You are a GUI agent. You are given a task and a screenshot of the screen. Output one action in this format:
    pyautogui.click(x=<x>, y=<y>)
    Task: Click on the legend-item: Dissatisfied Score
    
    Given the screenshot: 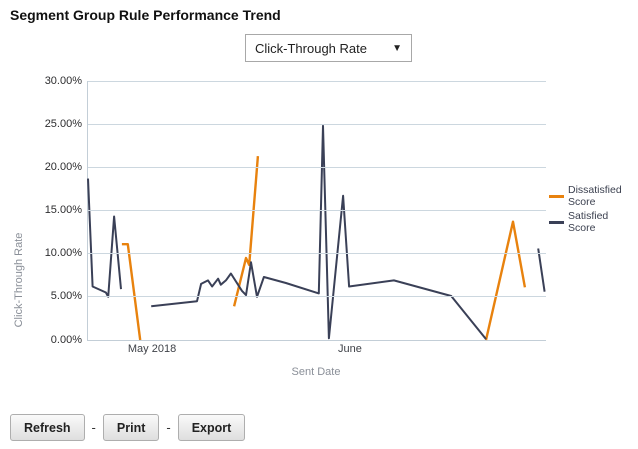 What is the action you would take?
    pyautogui.click(x=589, y=196)
    